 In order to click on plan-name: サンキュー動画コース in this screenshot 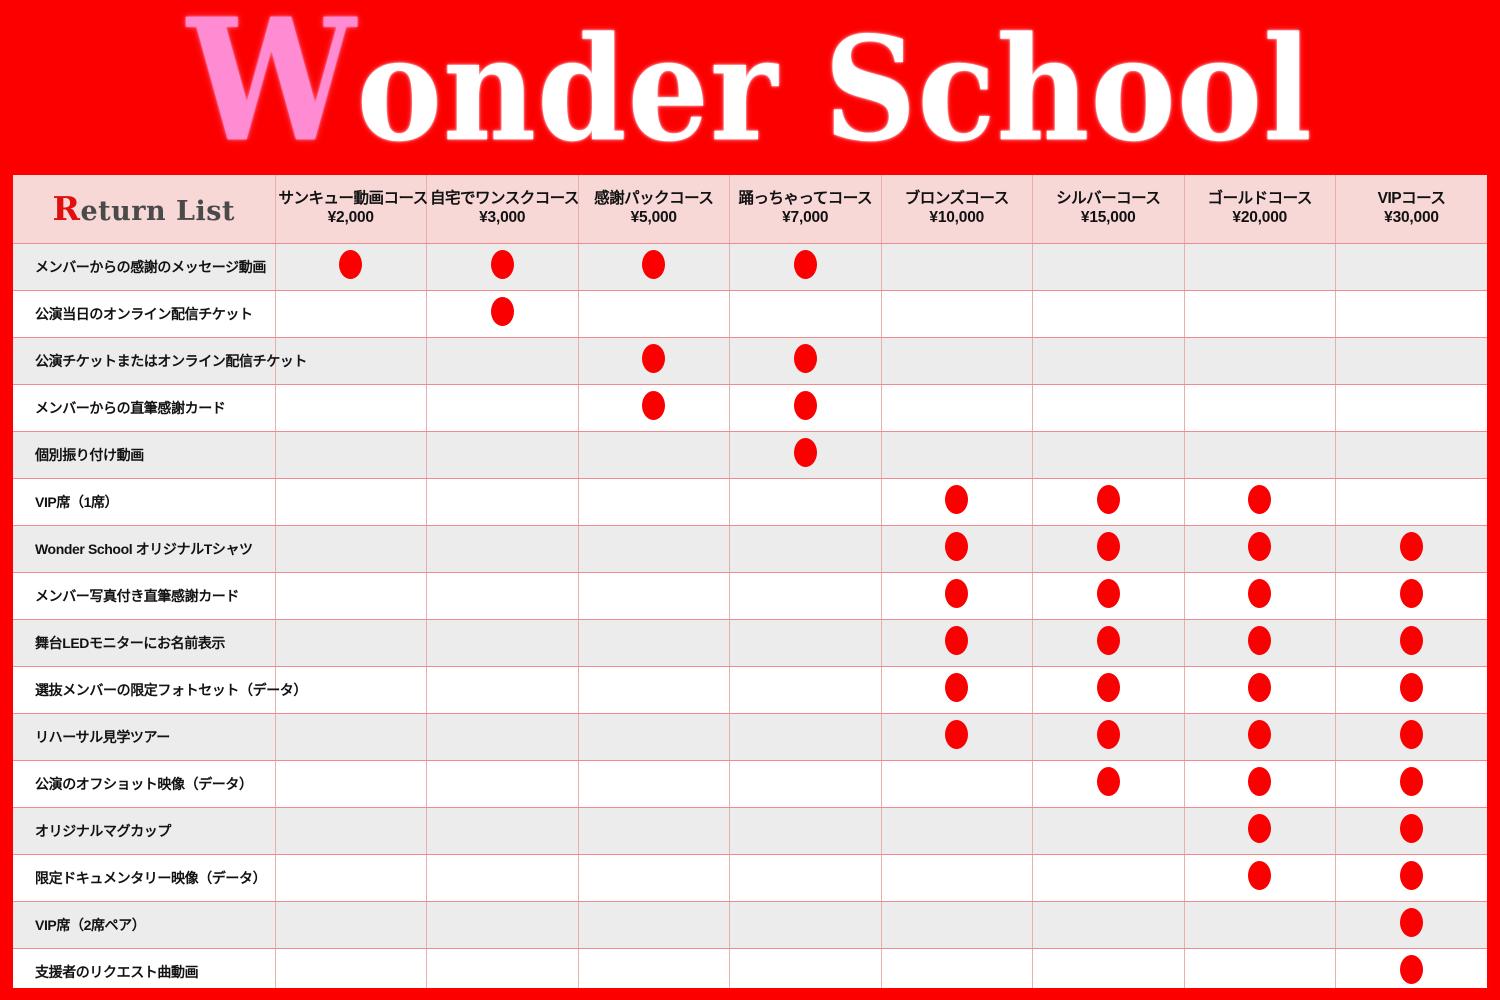, I will do `click(353, 198)`.